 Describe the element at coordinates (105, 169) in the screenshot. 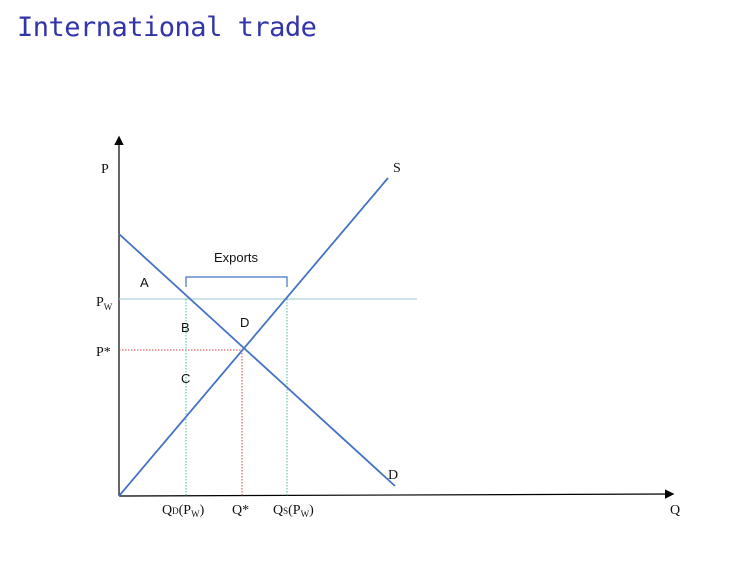

I see `price-axis-label: P` at that location.